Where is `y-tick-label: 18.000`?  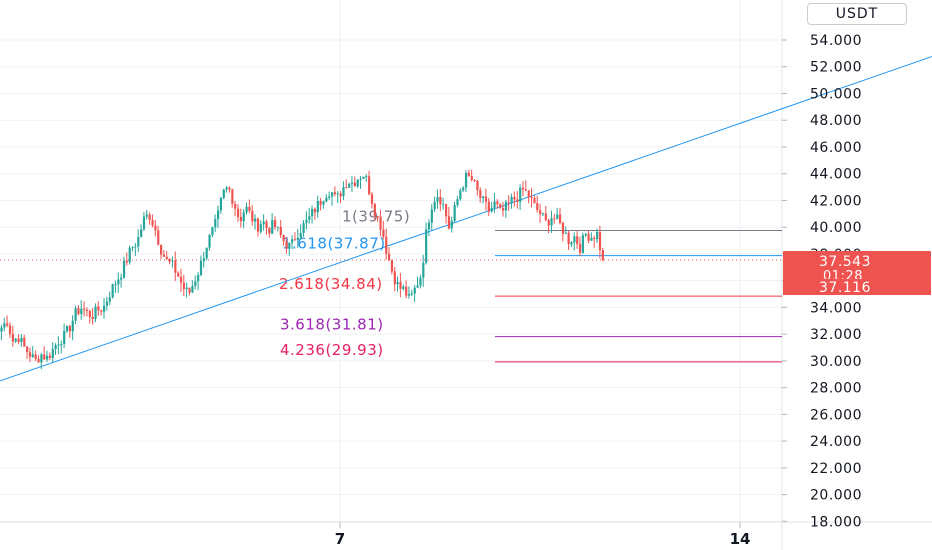
y-tick-label: 18.000 is located at coordinates (836, 522).